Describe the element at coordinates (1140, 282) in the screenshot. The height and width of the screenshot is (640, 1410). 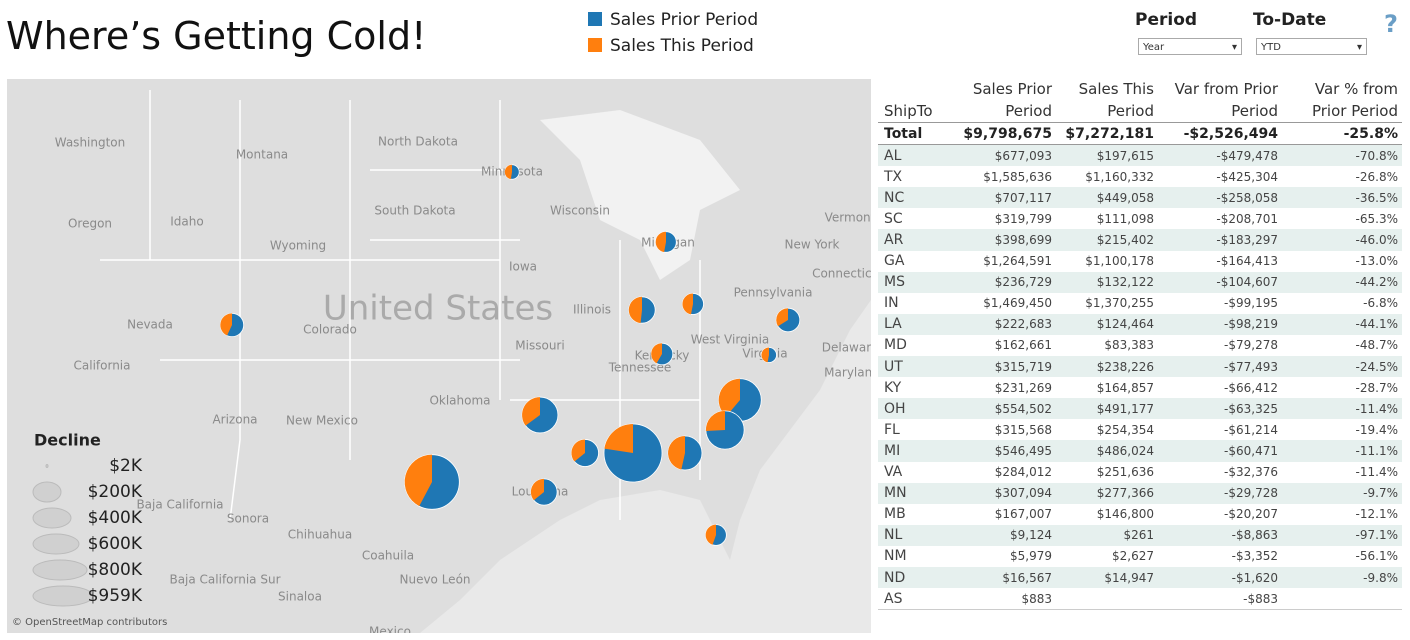
I see `table-row: MS $236,729 $132,122 -$104,607 -44.2%` at that location.